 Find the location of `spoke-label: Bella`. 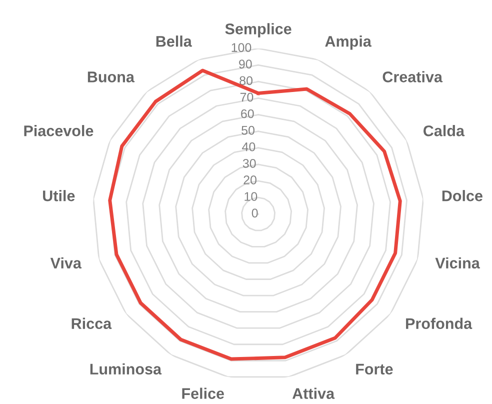

spoke-label: Bella is located at coordinates (174, 41).